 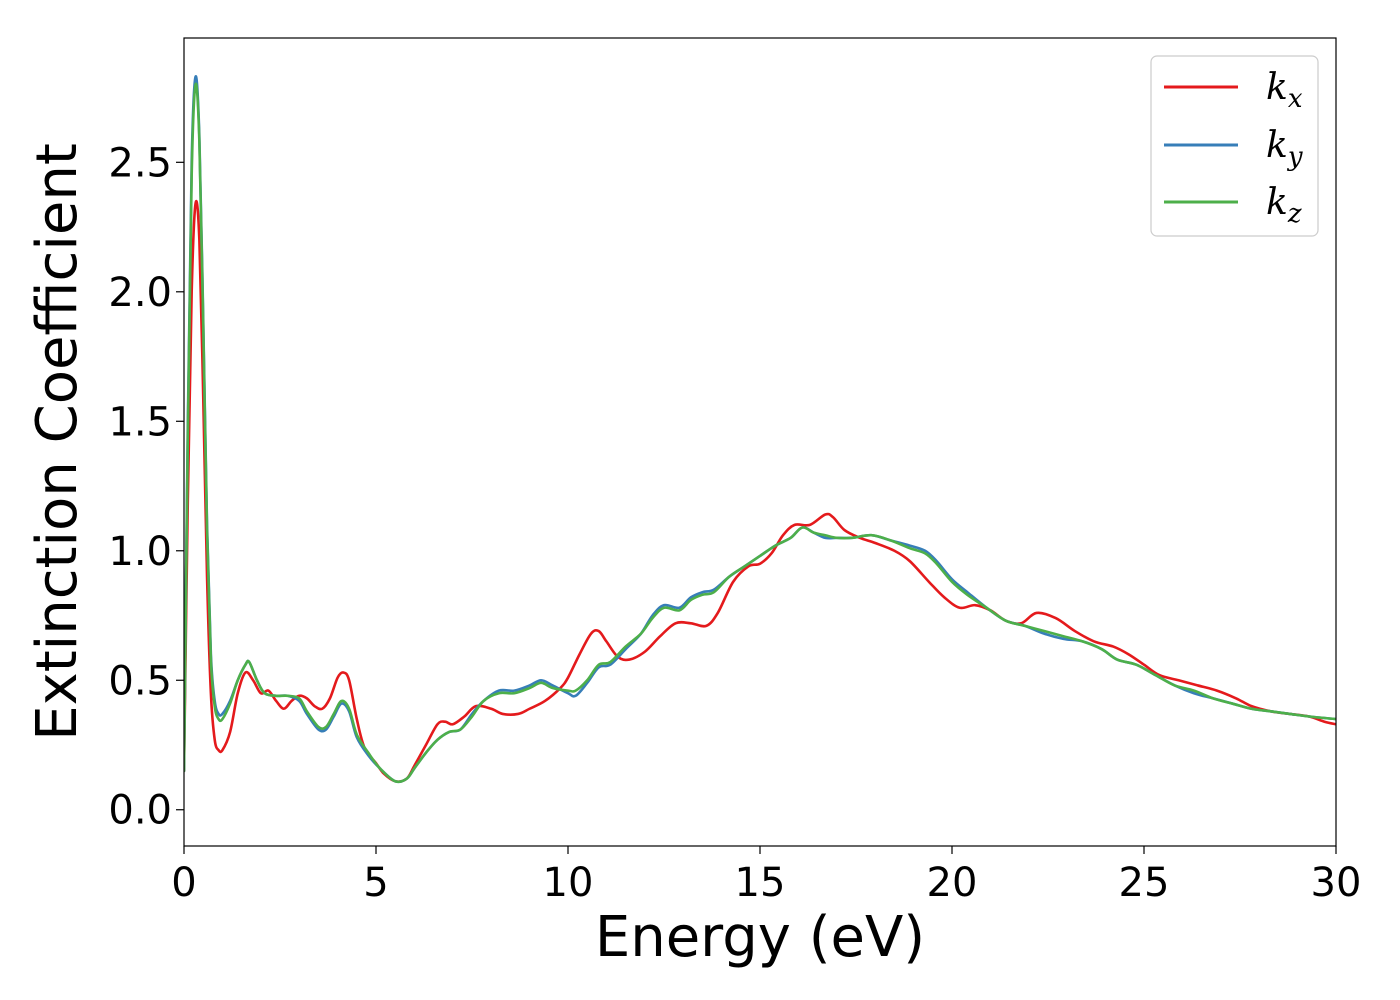 I want to click on y-tick-label: 0.0, so click(x=140, y=811).